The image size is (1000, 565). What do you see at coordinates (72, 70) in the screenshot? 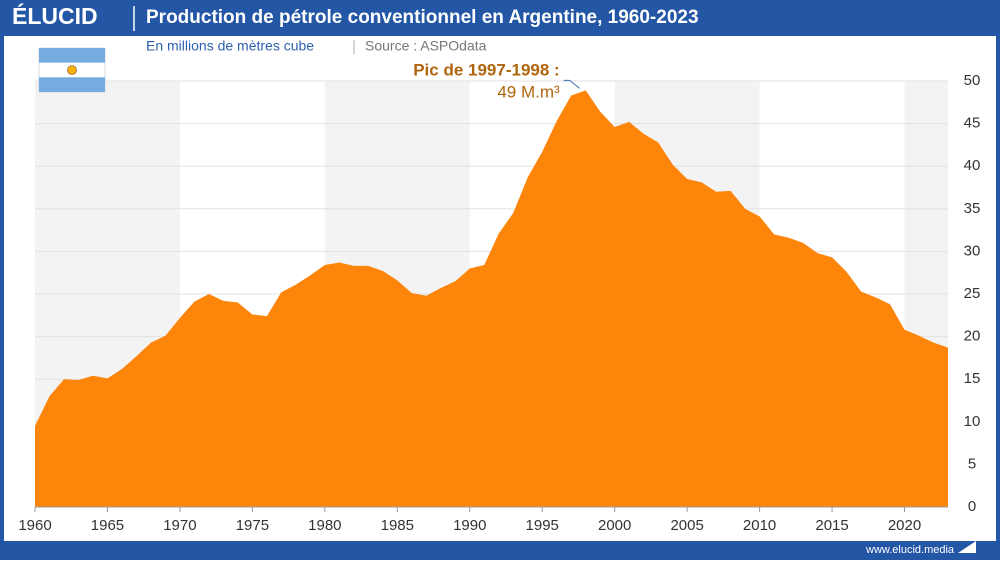
I see `flag` at bounding box center [72, 70].